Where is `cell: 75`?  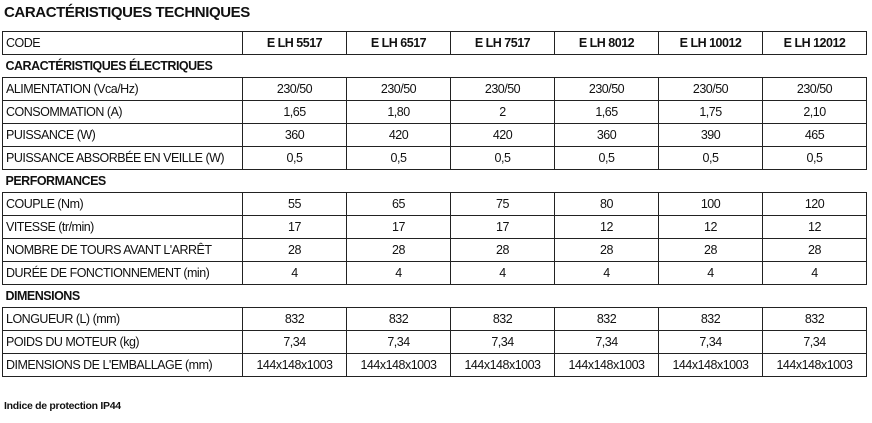 cell: 75 is located at coordinates (502, 204).